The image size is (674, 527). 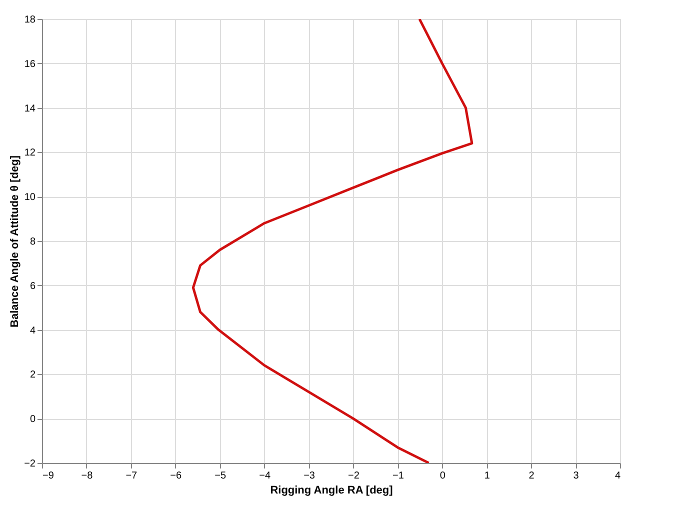 What do you see at coordinates (531, 476) in the screenshot?
I see `x-tick-label: 2` at bounding box center [531, 476].